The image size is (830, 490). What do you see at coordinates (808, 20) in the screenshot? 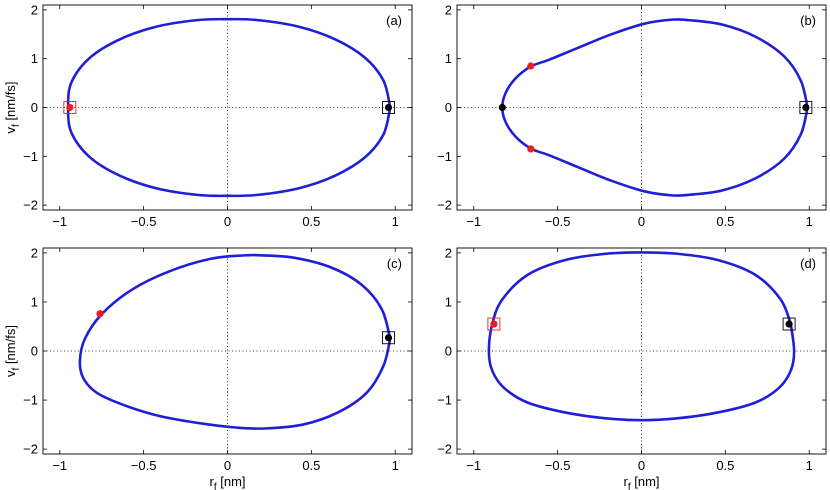
I see `panel-label: (b)` at bounding box center [808, 20].